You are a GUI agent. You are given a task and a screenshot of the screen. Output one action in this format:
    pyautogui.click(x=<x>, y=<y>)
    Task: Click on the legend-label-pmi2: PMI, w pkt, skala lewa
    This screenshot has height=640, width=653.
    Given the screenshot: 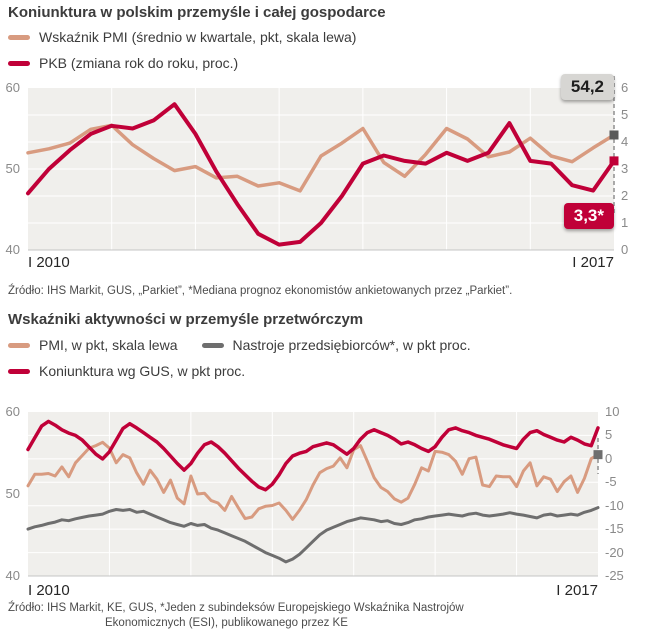 What is the action you would take?
    pyautogui.click(x=108, y=345)
    